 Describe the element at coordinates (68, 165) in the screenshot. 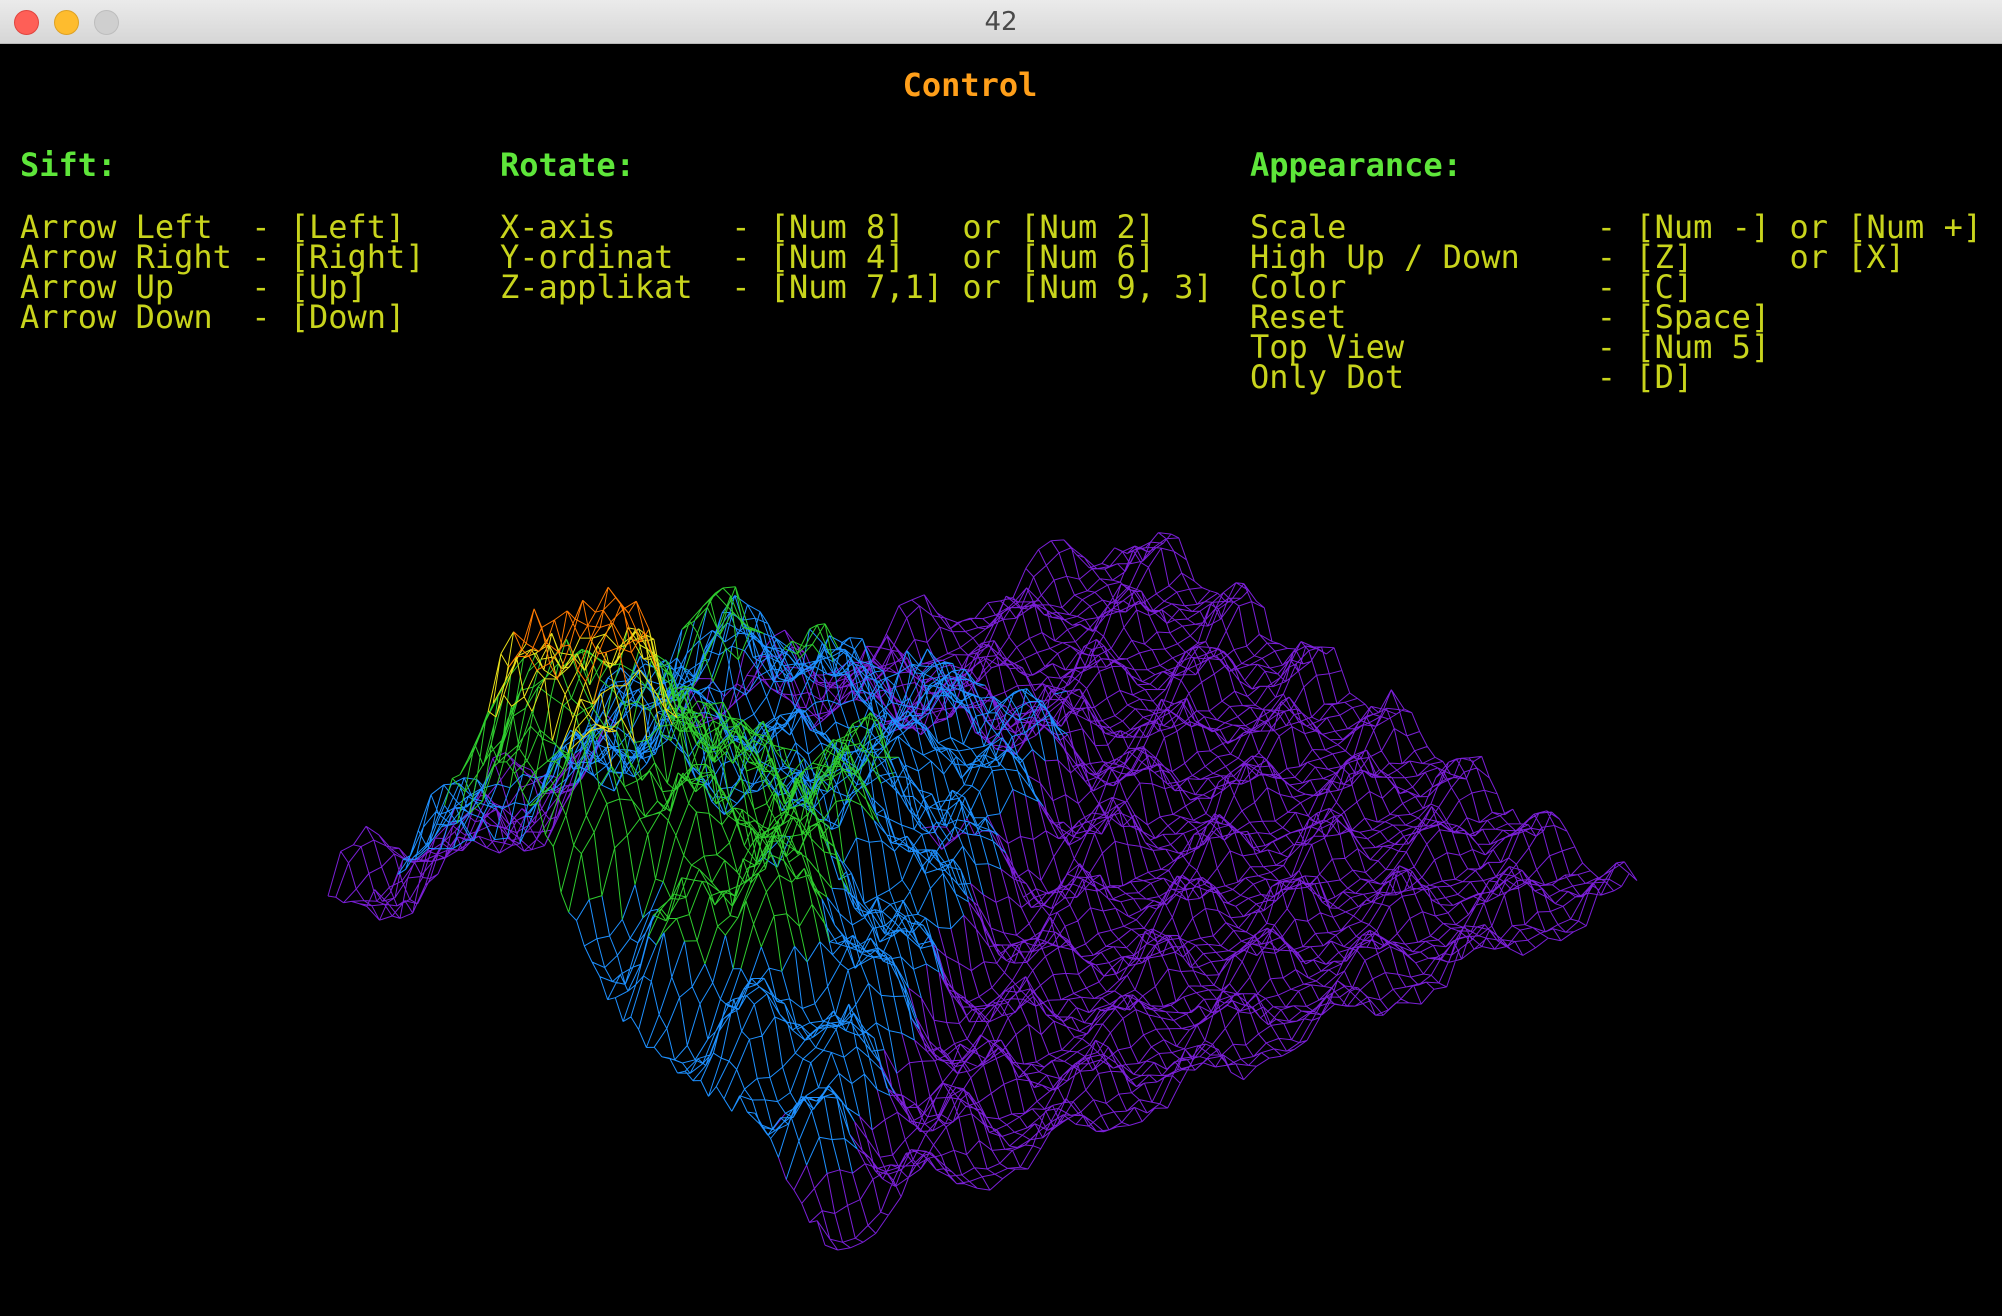

I see `sift-header: Sift:` at that location.